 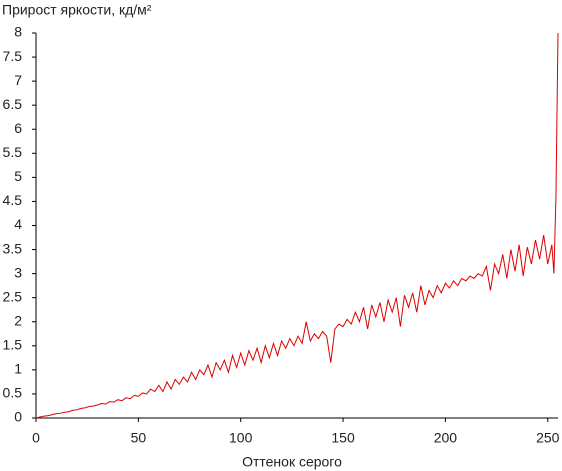 What do you see at coordinates (18, 272) in the screenshot?
I see `y-tick-label: 3` at bounding box center [18, 272].